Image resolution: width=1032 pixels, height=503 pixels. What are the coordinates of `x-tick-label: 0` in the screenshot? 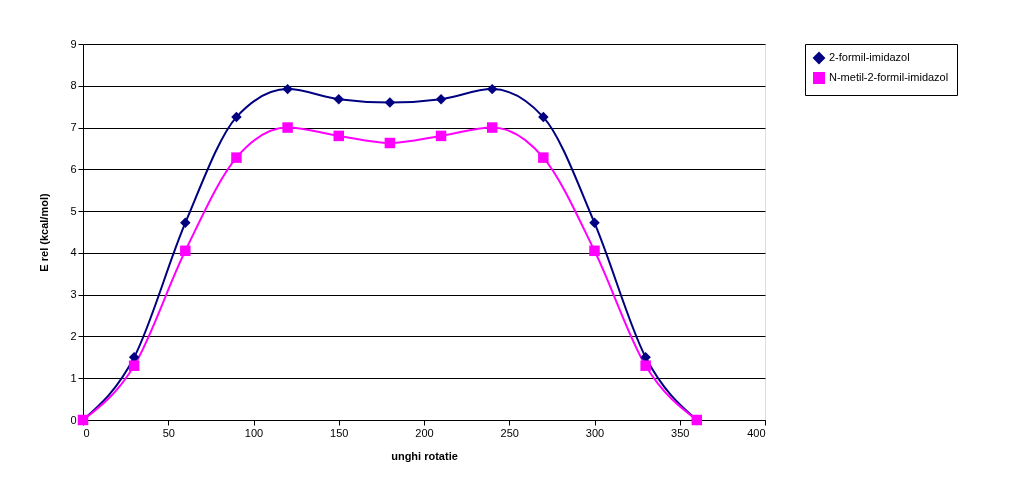 It's located at (86, 432).